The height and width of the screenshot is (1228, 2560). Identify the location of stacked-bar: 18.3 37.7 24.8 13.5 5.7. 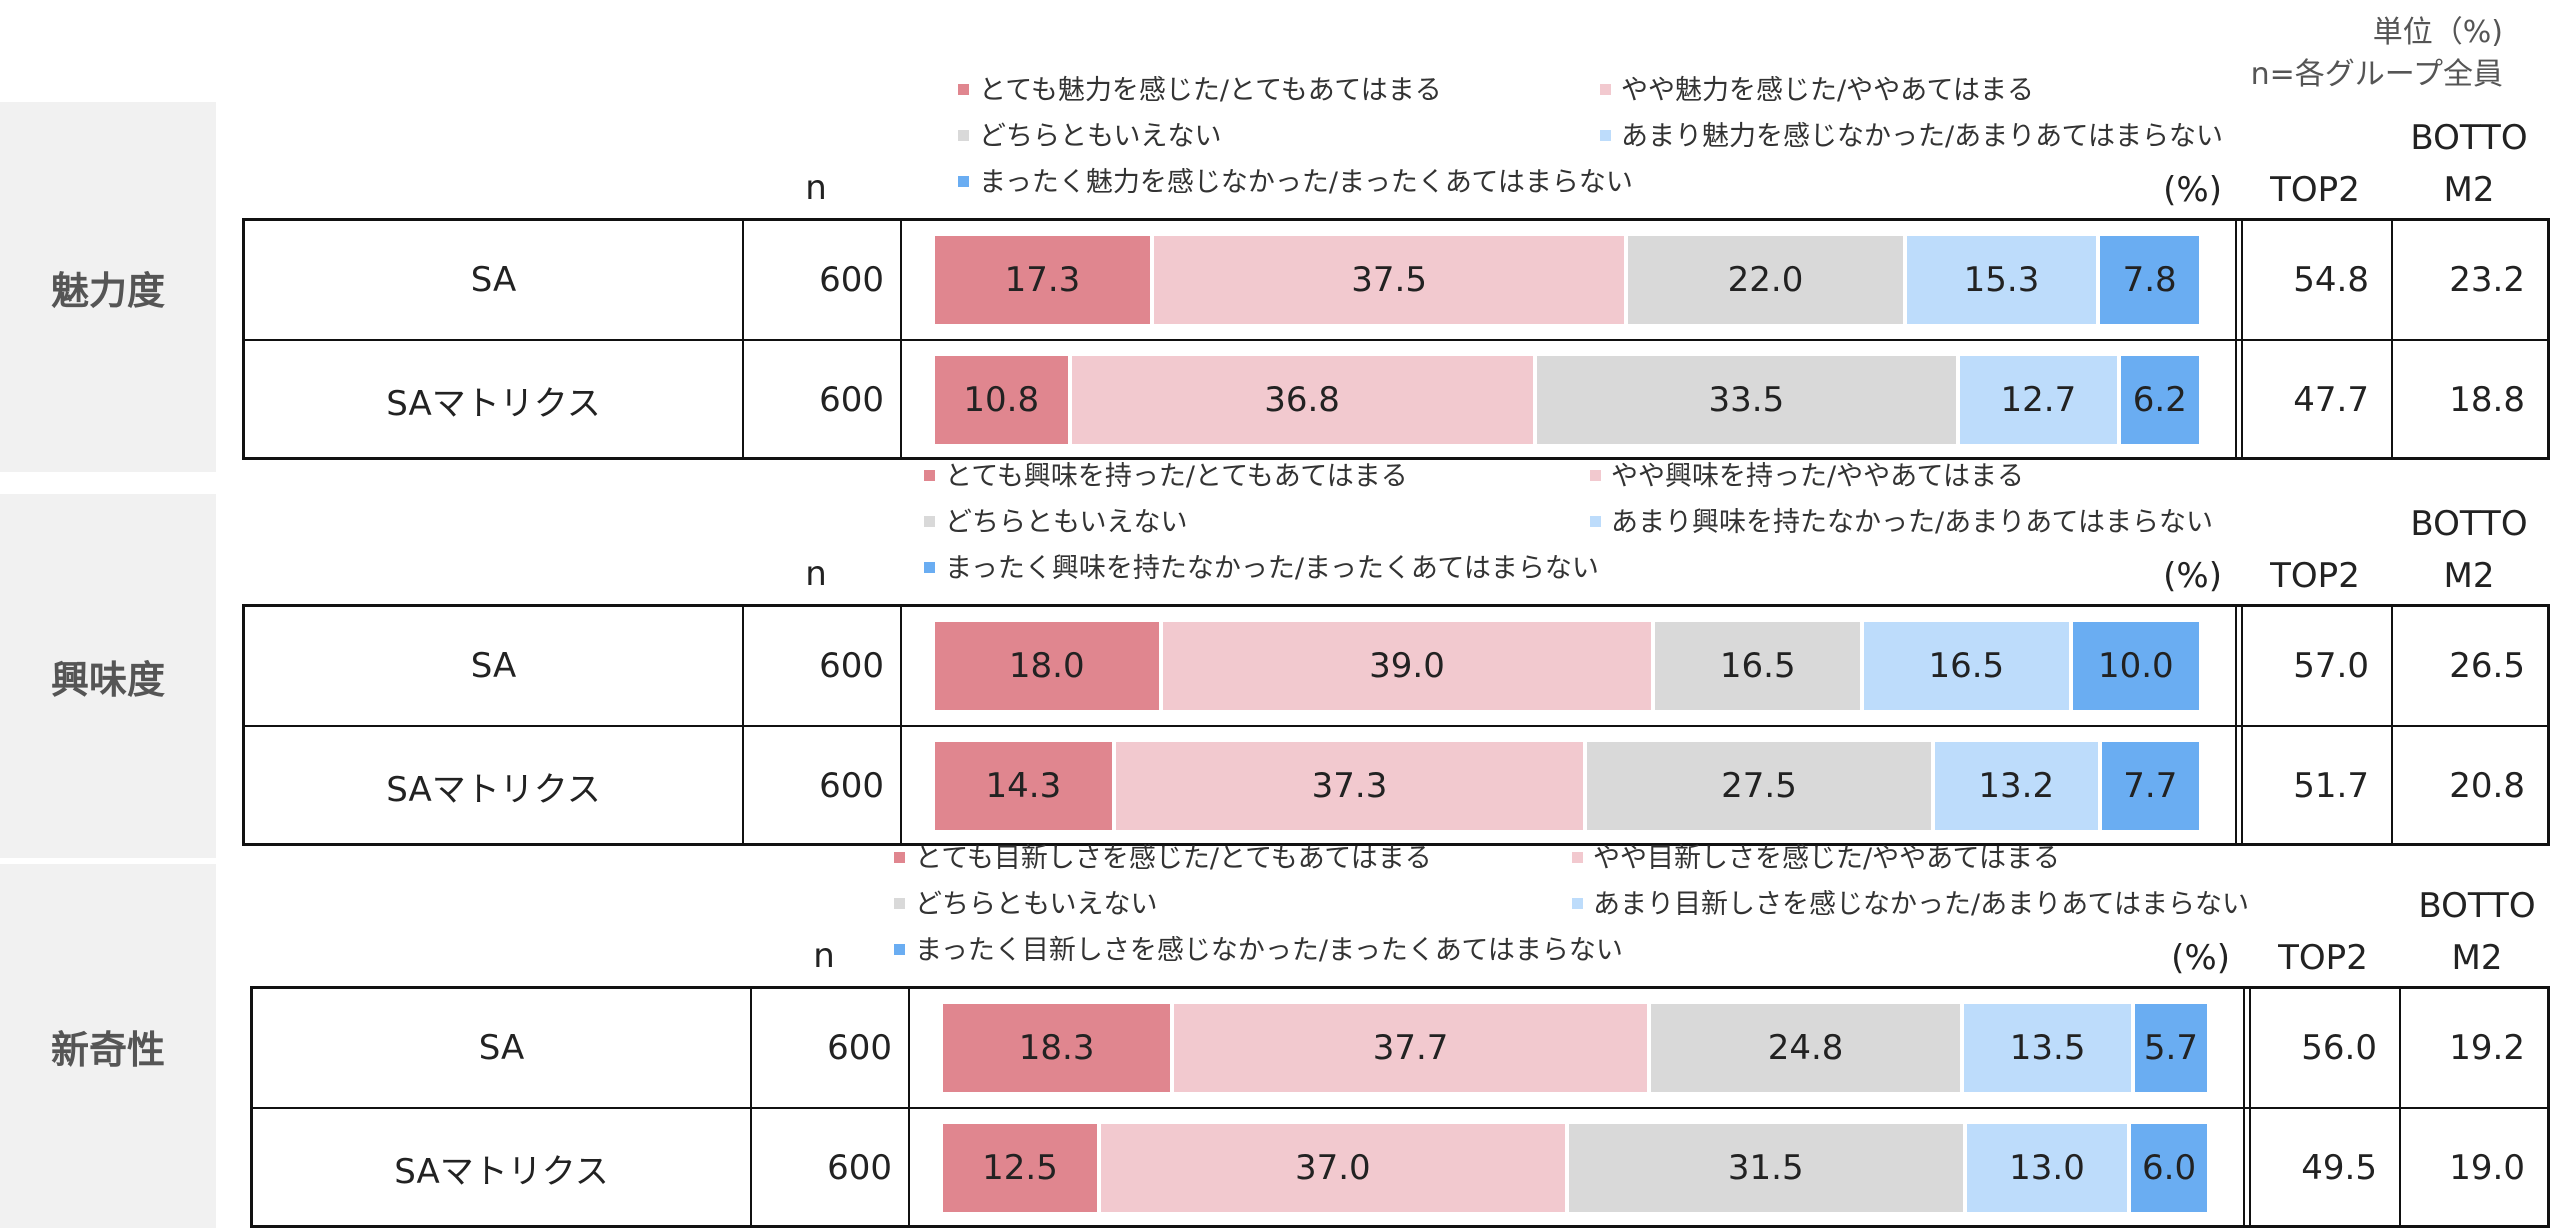
(1575, 1048).